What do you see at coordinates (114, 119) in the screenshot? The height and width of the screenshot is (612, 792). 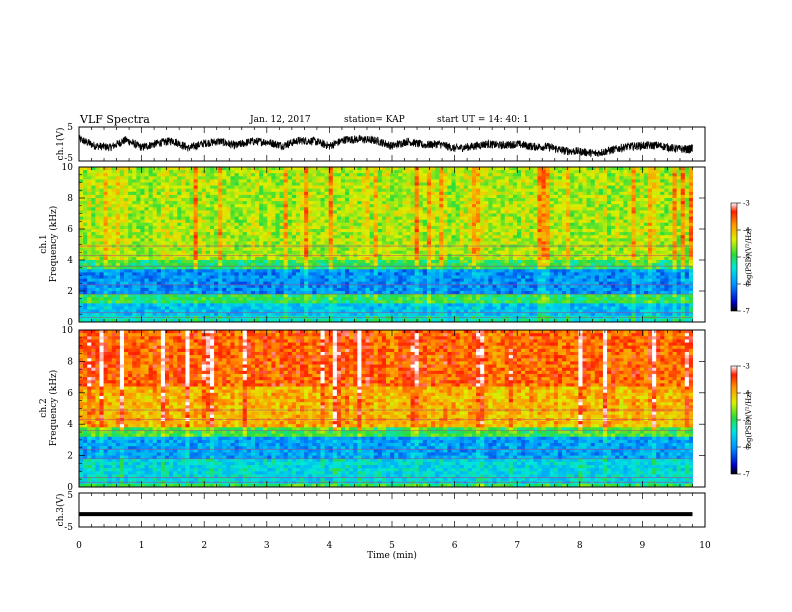 I see `figure-title: VLF Spectra` at bounding box center [114, 119].